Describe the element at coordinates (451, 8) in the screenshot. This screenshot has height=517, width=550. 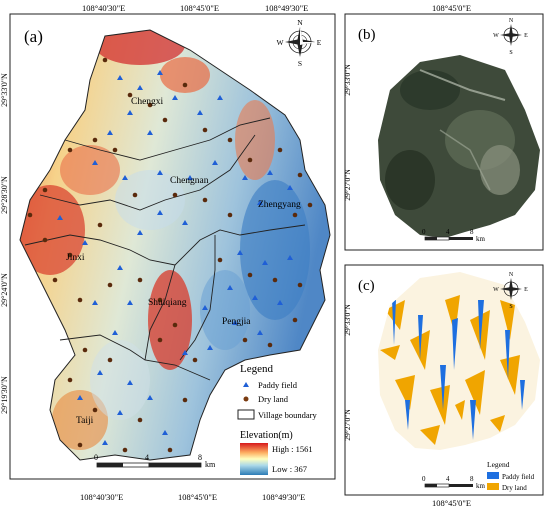
I see `panel-b-top-coord: 108°45'0"E` at that location.